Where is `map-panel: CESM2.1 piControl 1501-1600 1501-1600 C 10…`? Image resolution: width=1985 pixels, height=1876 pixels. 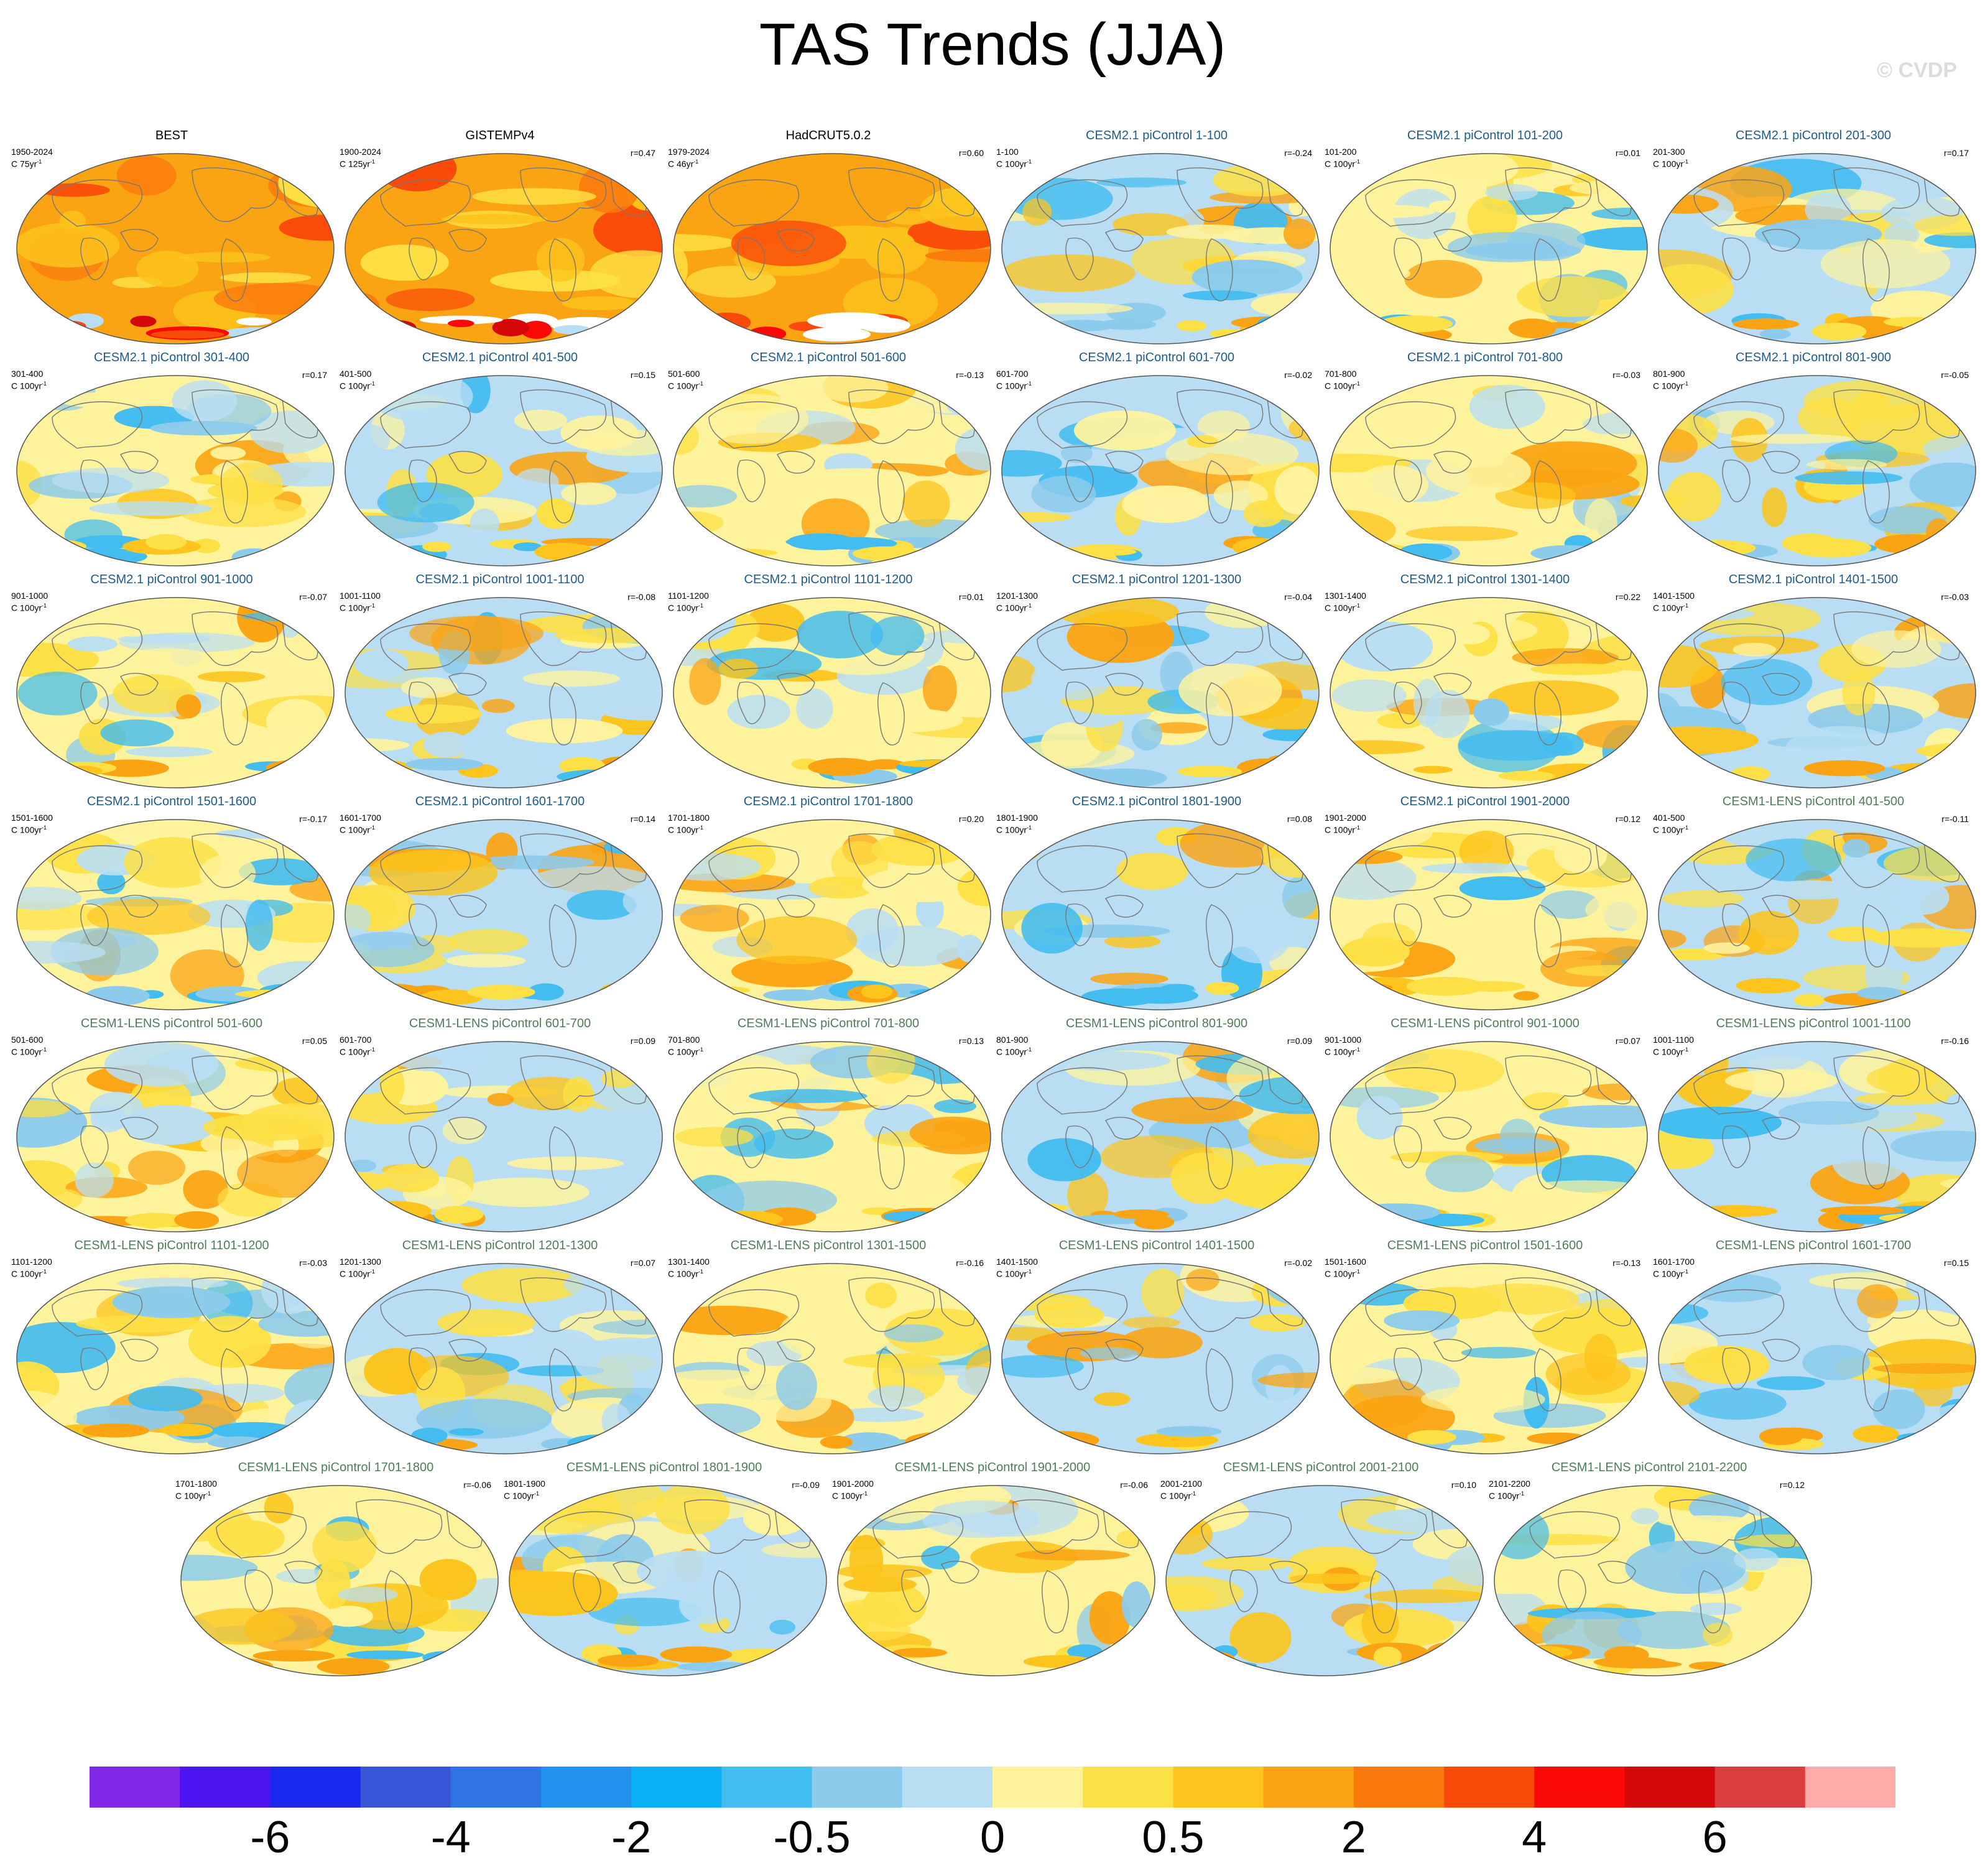 map-panel: CESM2.1 piControl 1501-1600 1501-1600 C 10… is located at coordinates (171, 903).